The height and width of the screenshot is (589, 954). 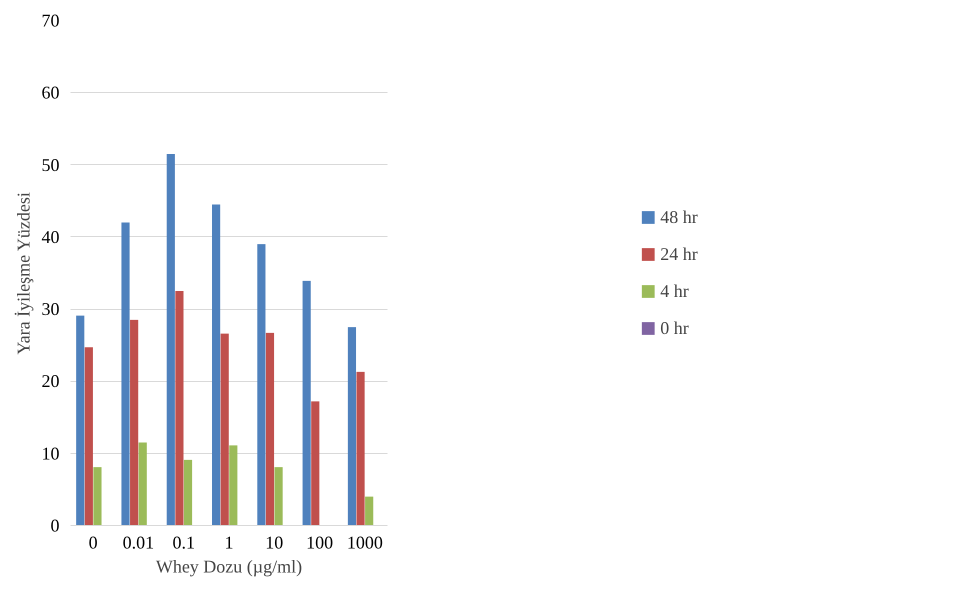 What do you see at coordinates (93, 542) in the screenshot?
I see `x-tick-label: 0` at bounding box center [93, 542].